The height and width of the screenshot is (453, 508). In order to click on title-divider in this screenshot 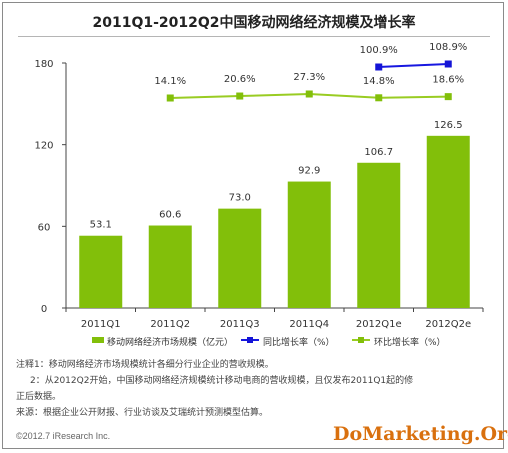, I will do `click(254, 36)`.